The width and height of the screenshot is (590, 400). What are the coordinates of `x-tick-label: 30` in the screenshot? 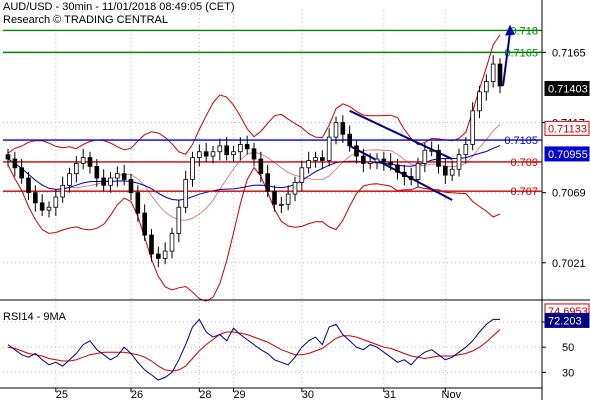 It's located at (308, 394).